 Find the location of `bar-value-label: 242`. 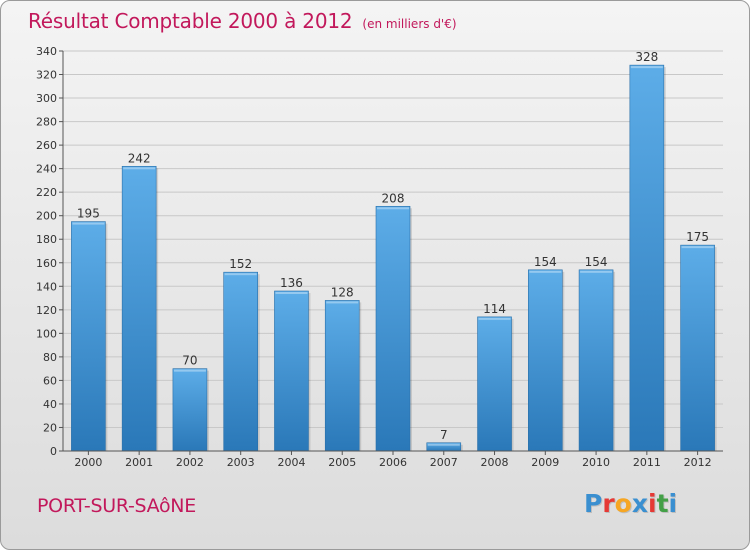

bar-value-label: 242 is located at coordinates (139, 158).